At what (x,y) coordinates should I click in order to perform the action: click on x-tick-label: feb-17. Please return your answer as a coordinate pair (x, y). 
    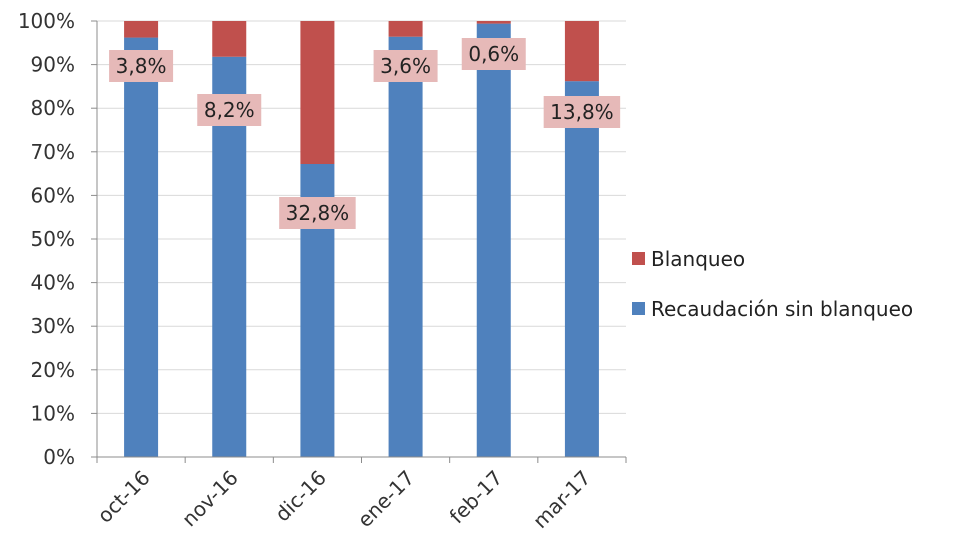
    Looking at the image, I should click on (476, 497).